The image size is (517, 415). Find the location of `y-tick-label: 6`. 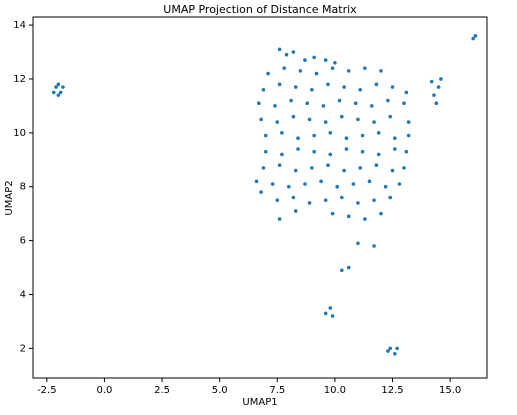

y-tick-label: 6 is located at coordinates (23, 241).